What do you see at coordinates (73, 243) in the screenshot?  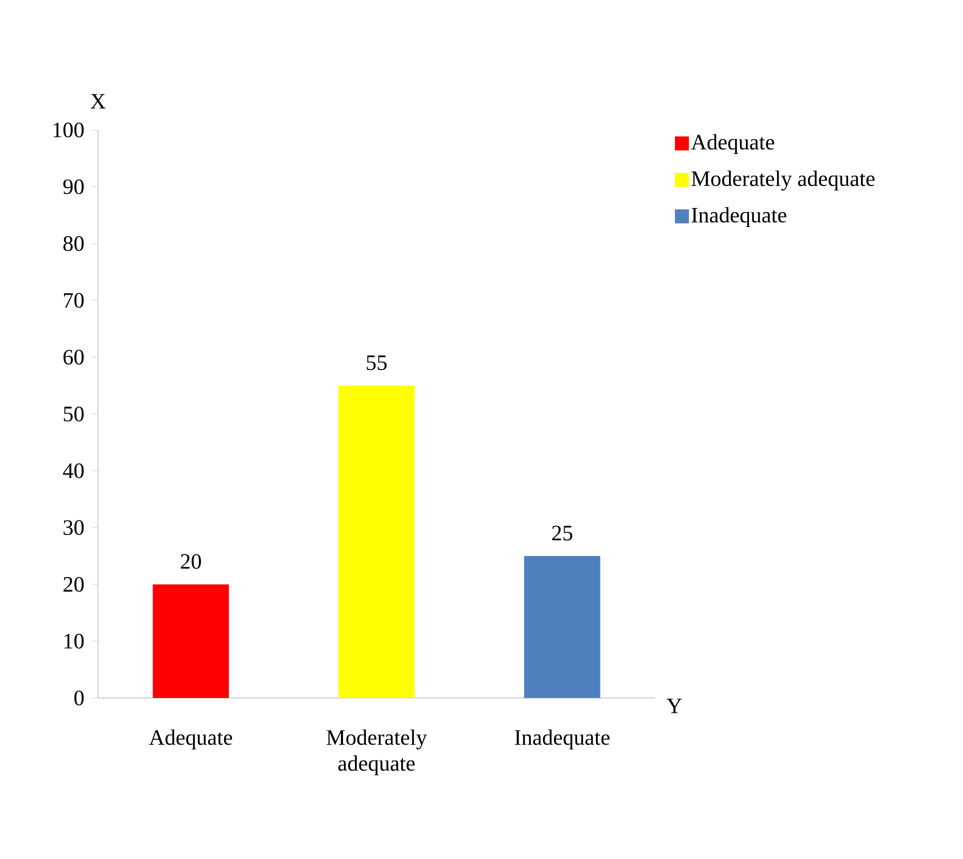 I see `y-tick-label: 80` at bounding box center [73, 243].